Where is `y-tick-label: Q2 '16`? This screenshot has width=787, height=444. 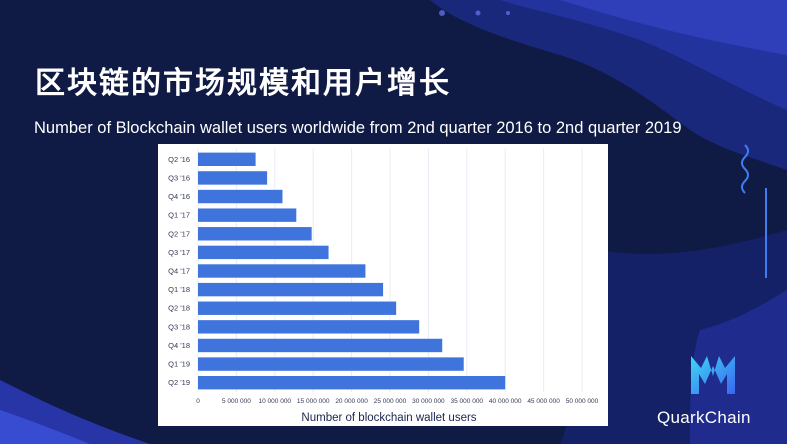
y-tick-label: Q2 '16 is located at coordinates (179, 159).